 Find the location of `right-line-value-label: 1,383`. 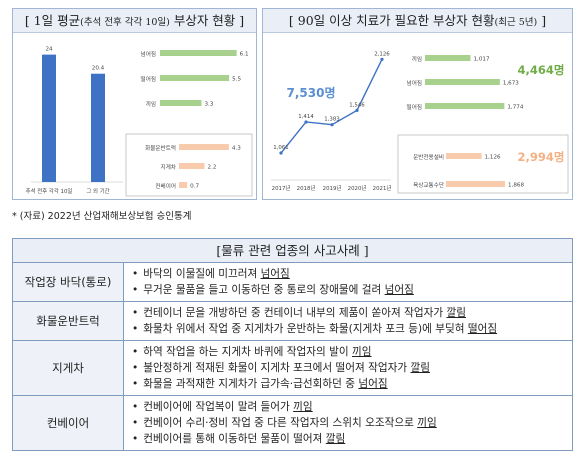

right-line-value-label: 1,383 is located at coordinates (331, 120).